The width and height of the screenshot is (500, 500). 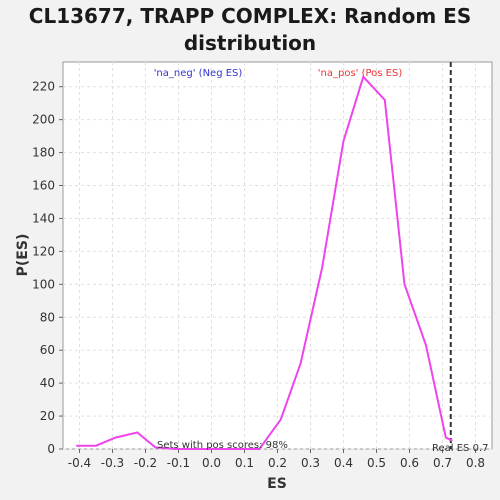 What do you see at coordinates (198, 73) in the screenshot?
I see `neg-es-annotation: 'na_neg' (Neg ES)` at bounding box center [198, 73].